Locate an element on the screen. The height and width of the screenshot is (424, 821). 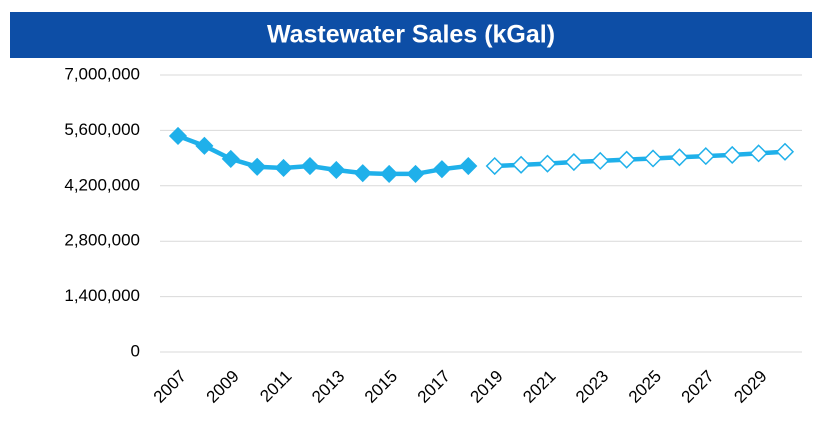
y-tick-label: 4,200,000 is located at coordinates (102, 184).